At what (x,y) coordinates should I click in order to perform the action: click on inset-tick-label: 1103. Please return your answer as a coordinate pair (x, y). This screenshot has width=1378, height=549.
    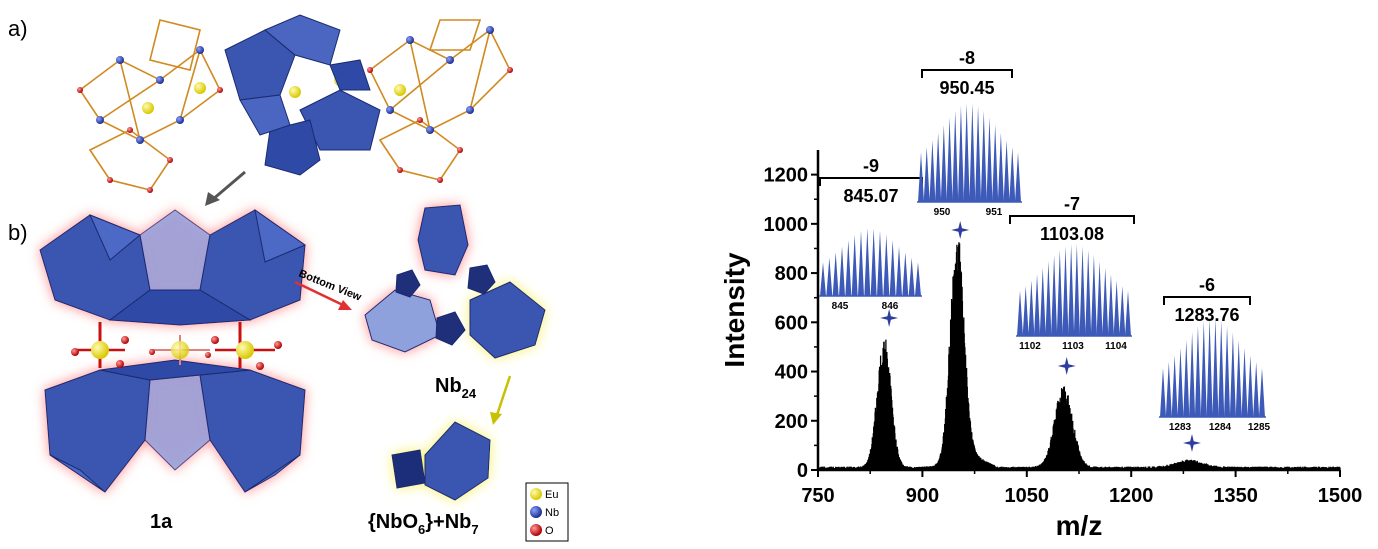
    Looking at the image, I should click on (1073, 346).